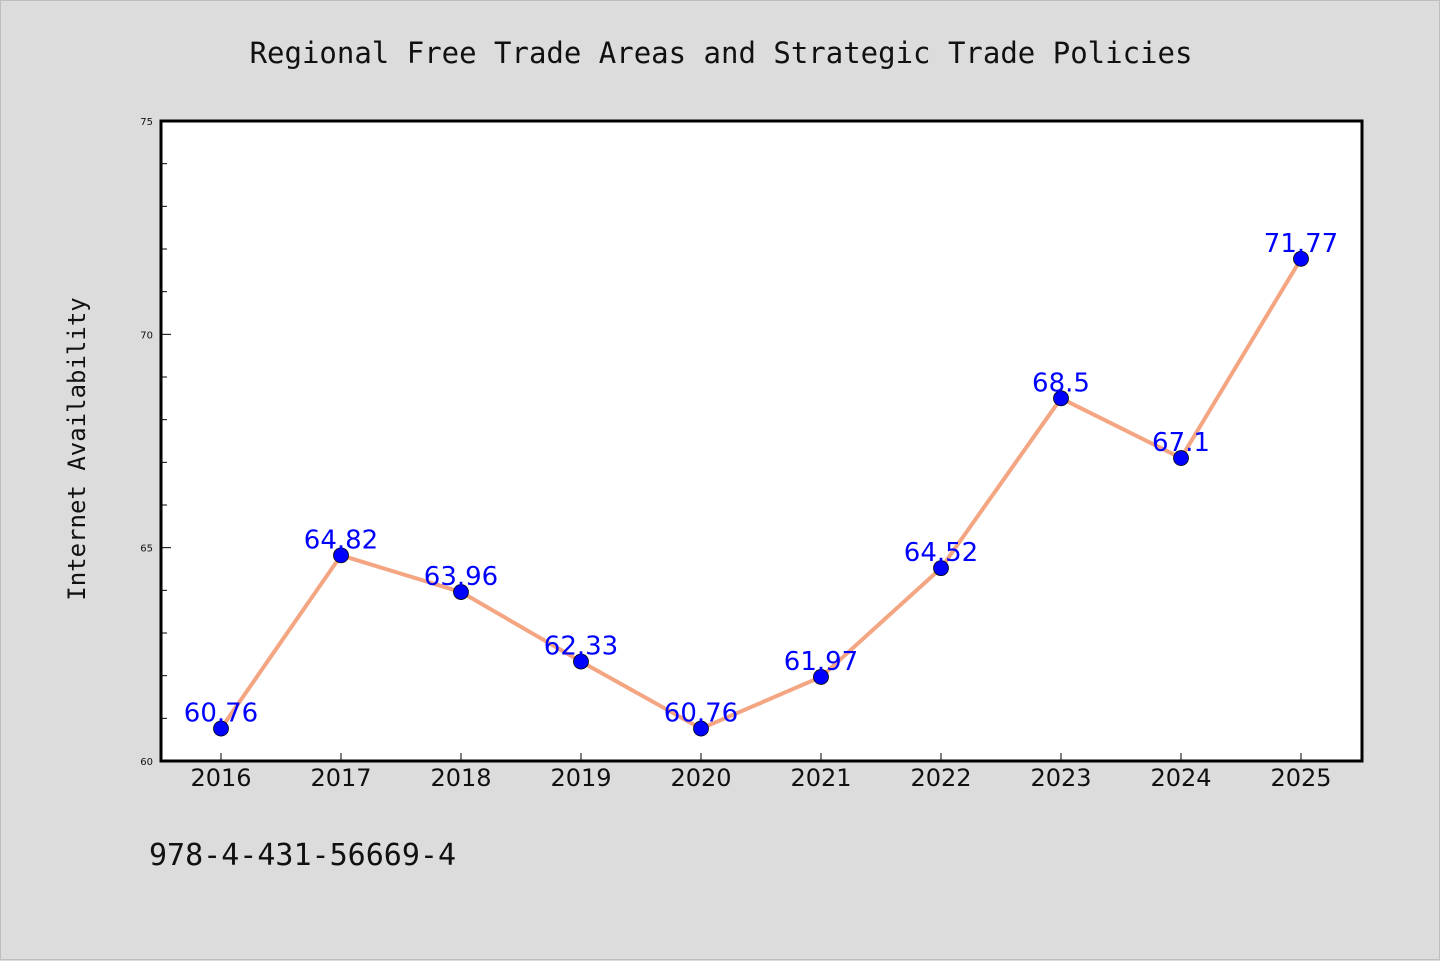  I want to click on x-tick-label: 2025, so click(1300, 778).